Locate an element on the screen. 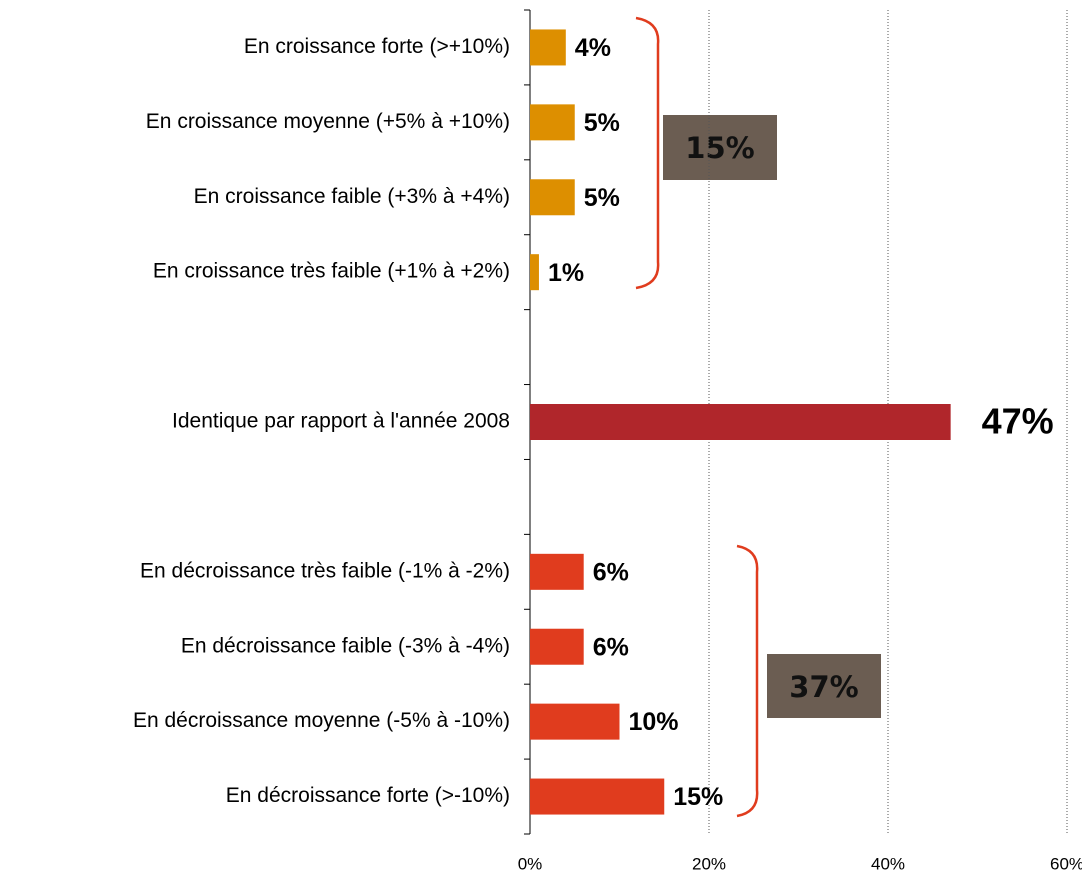 The image size is (1082, 875). y-tick-label: En croissance faible (+3% à +4%) is located at coordinates (352, 196).